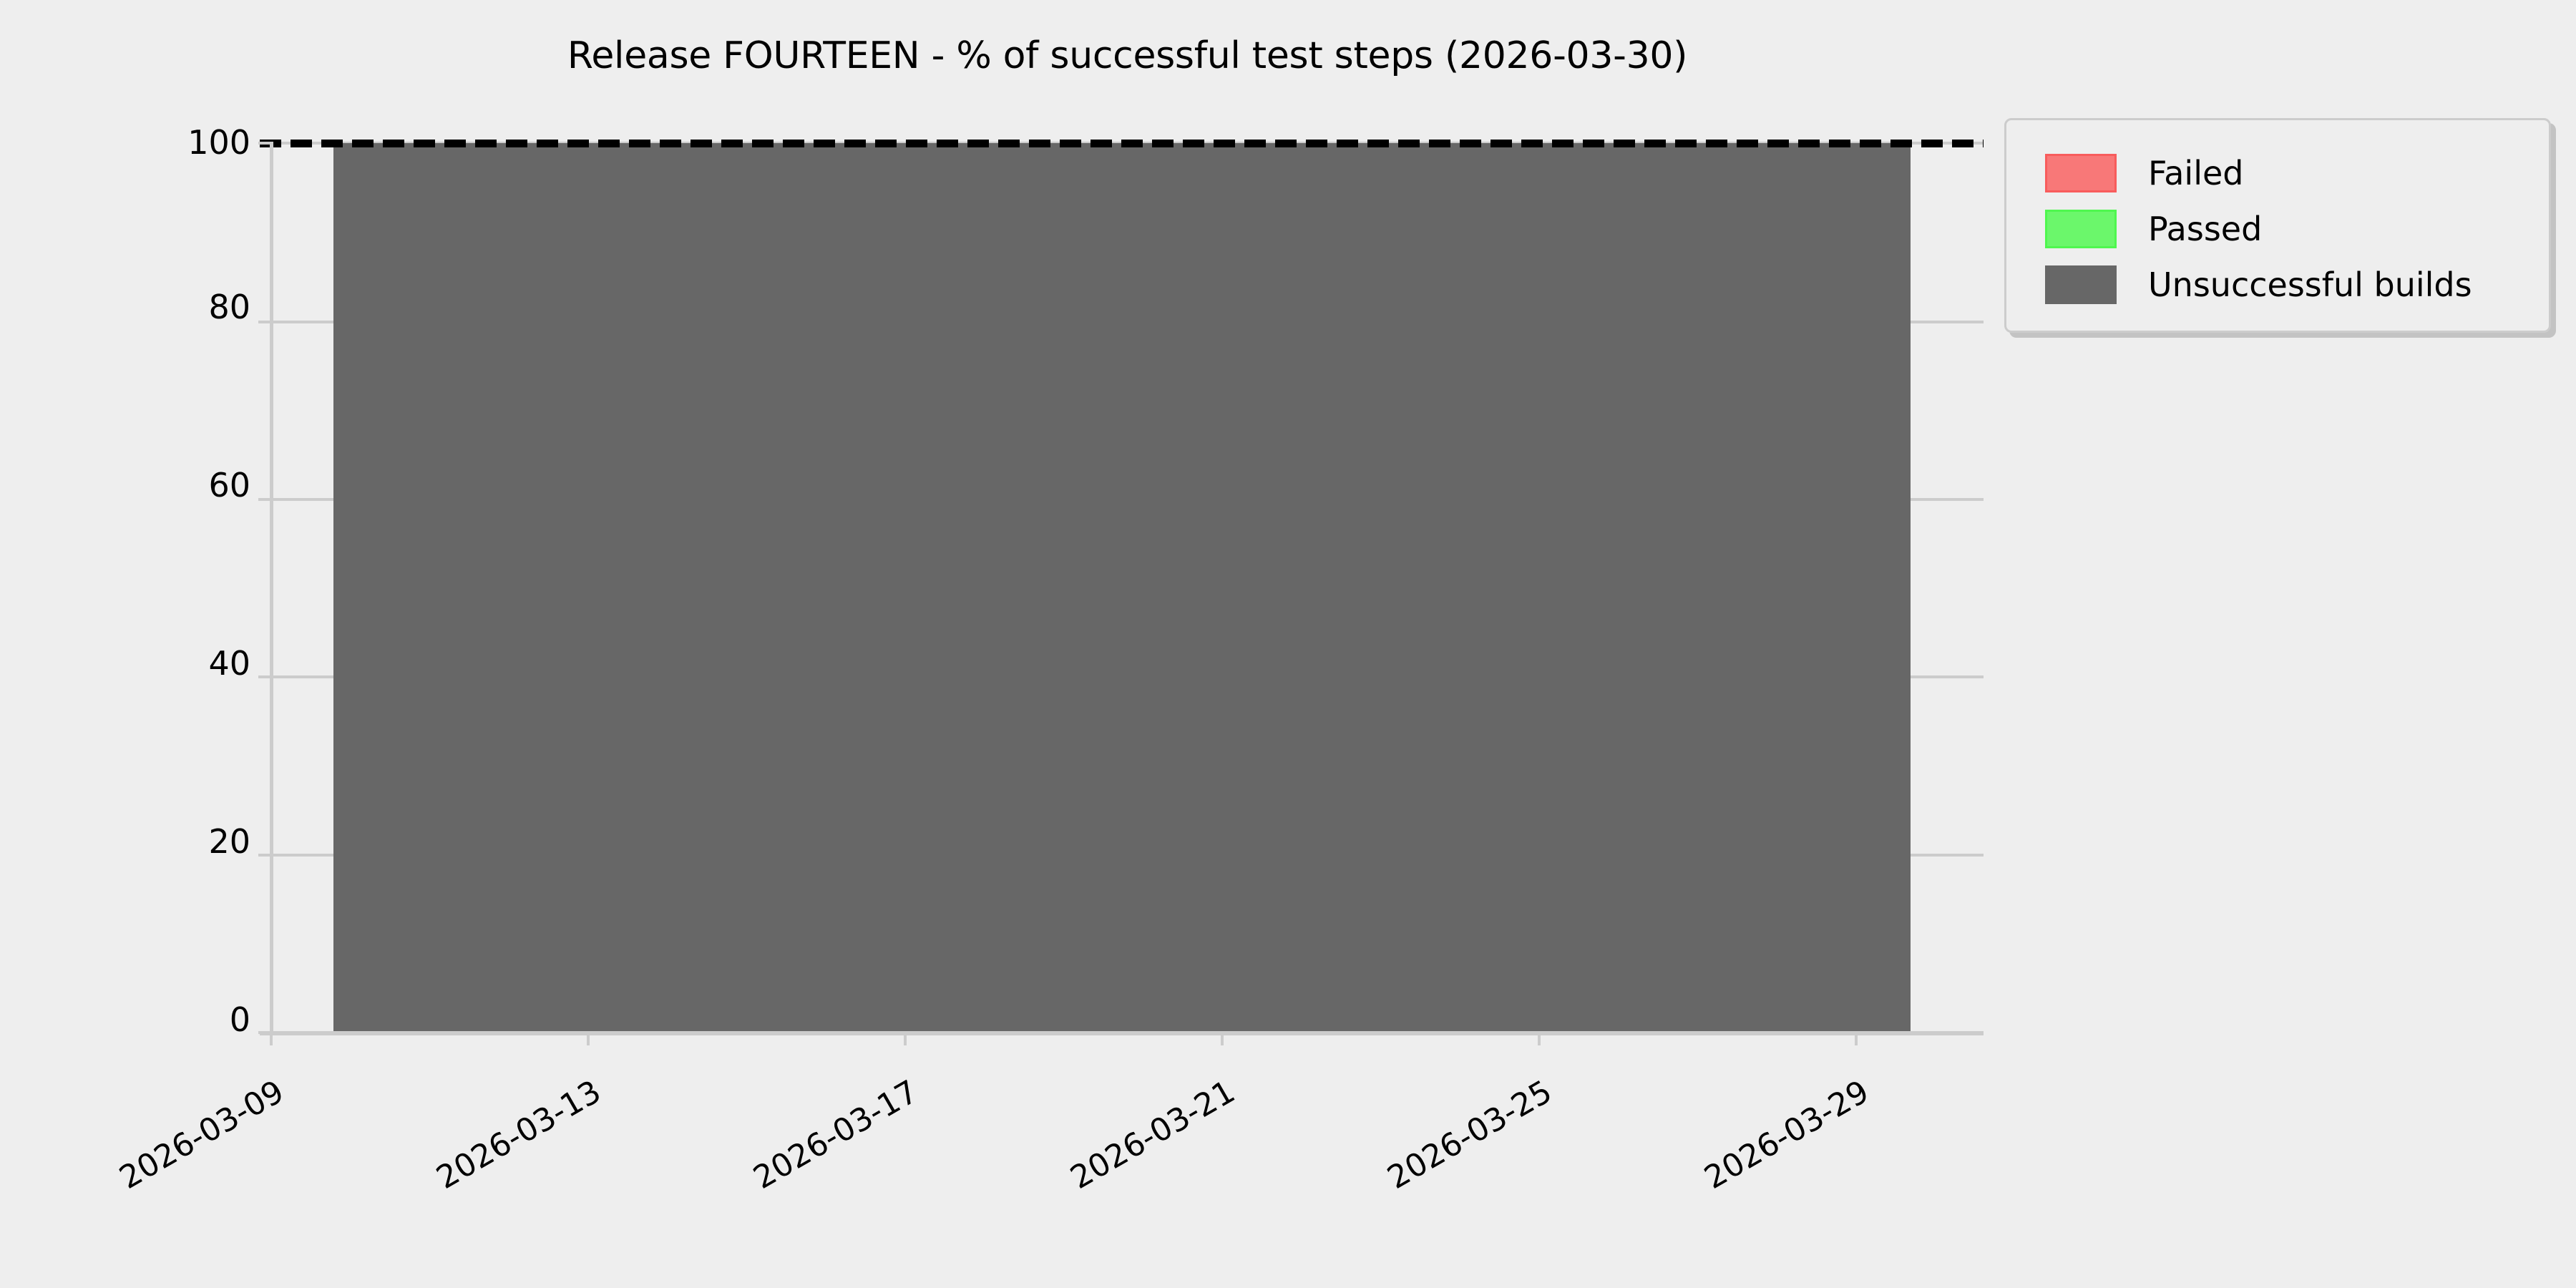  Describe the element at coordinates (1469, 1135) in the screenshot. I see `x-tick-label-2026-03-25: 2026-03-25` at that location.